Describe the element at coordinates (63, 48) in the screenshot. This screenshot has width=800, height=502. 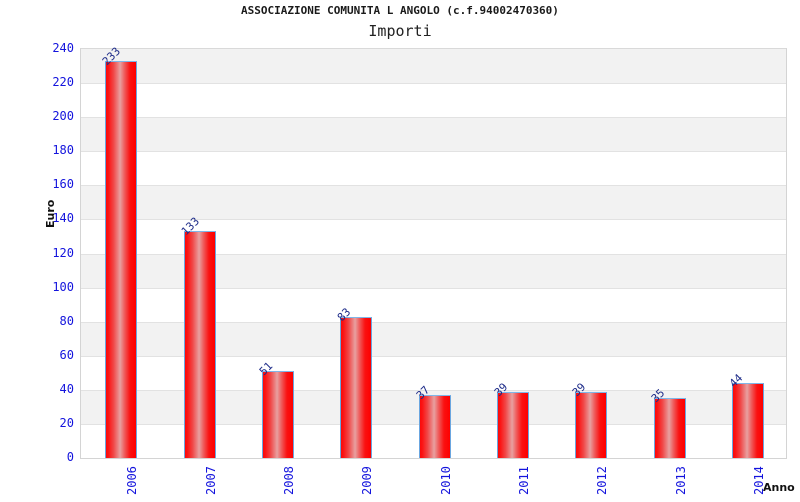
I see `y-tick-label: 240` at that location.